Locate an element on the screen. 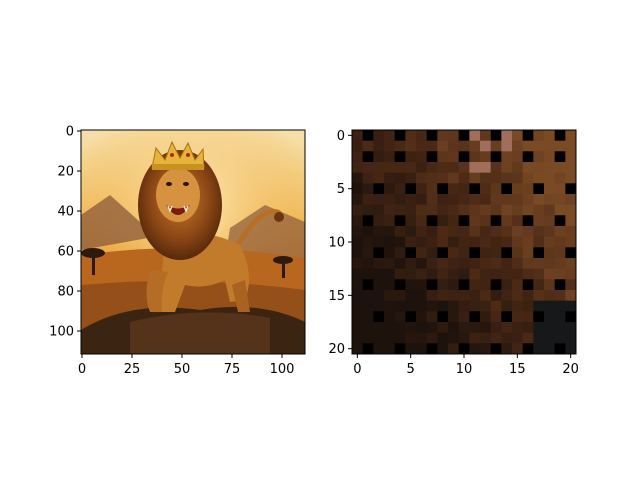 Image resolution: width=640 pixels, height=480 pixels. y-tick-label: 100 is located at coordinates (61, 332).